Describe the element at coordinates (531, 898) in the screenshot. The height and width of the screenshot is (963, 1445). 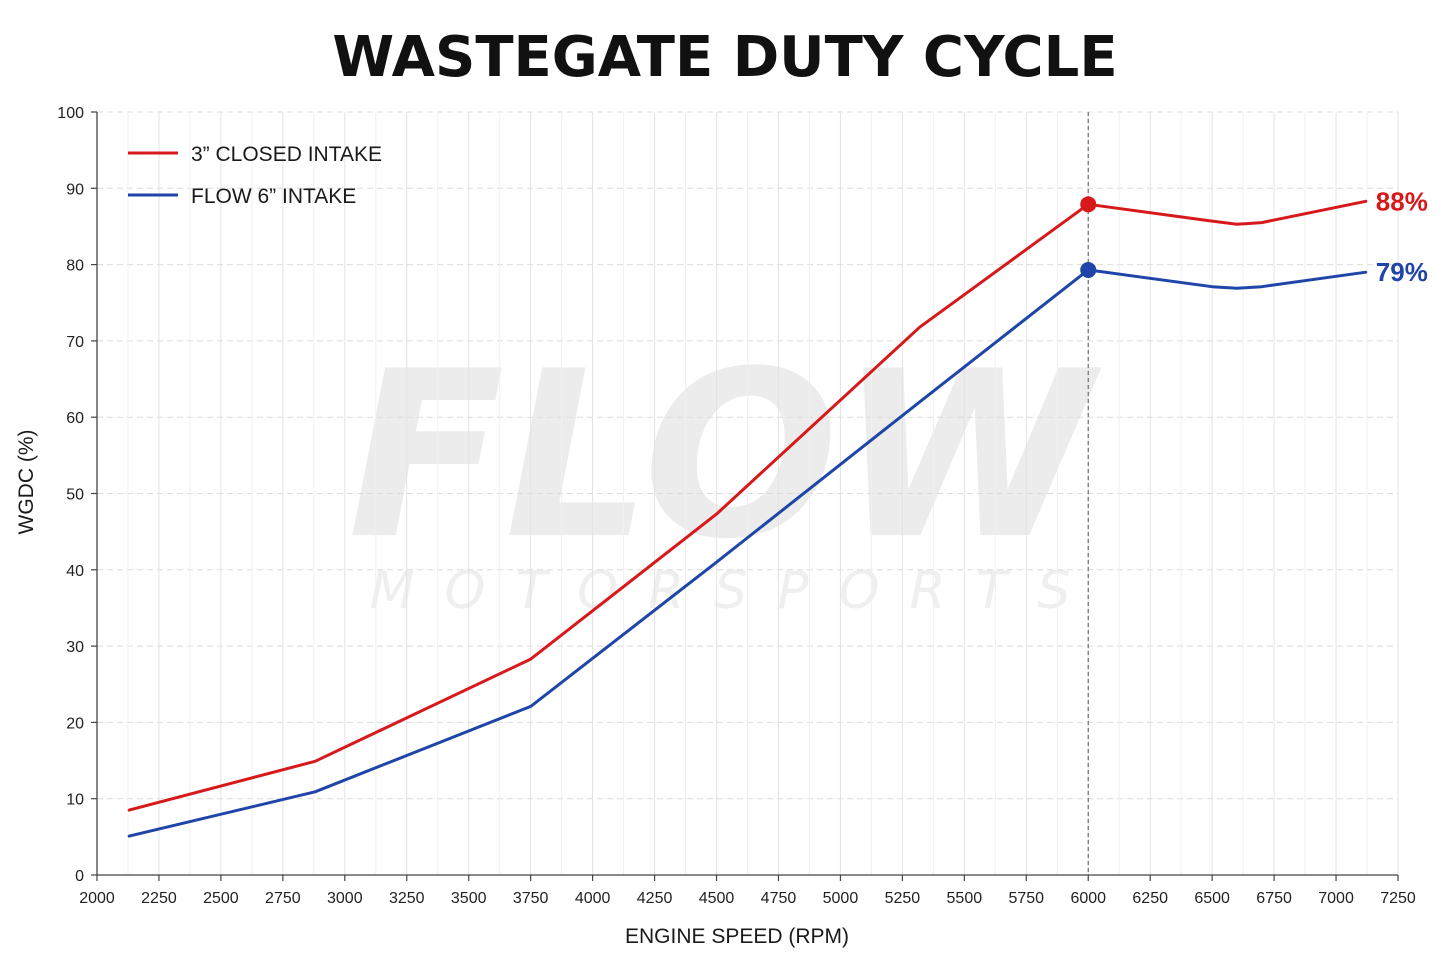
I see `x-tick-label: 3750` at that location.